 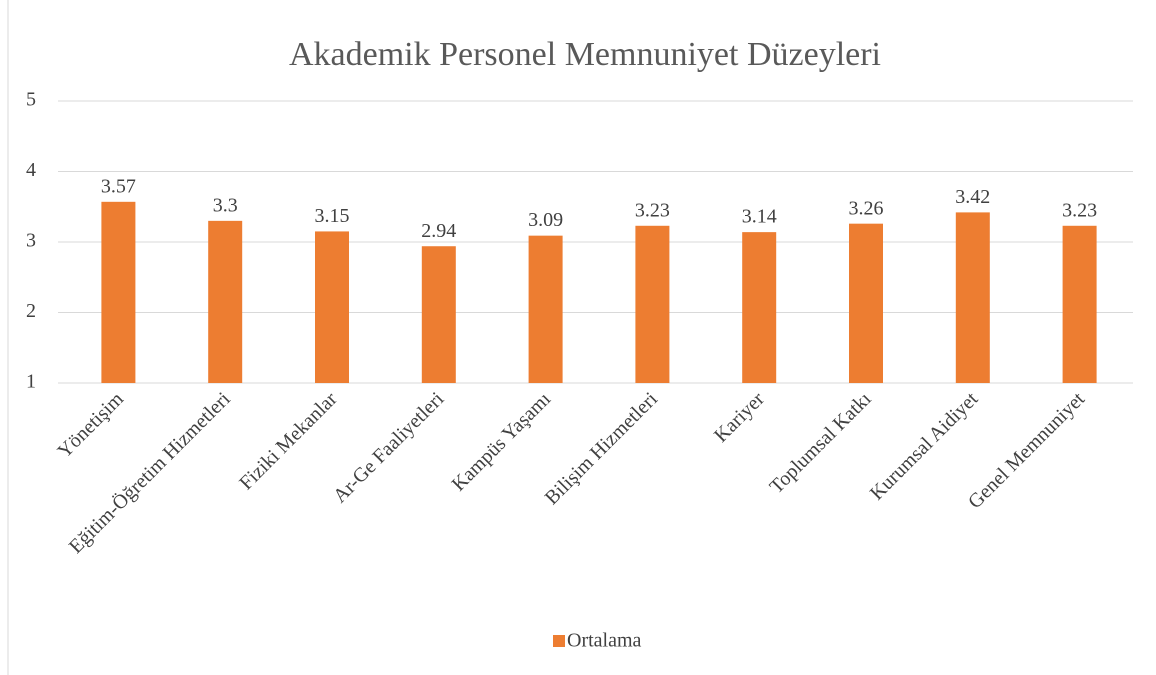 What do you see at coordinates (972, 197) in the screenshot?
I see `data-label: 3.42` at bounding box center [972, 197].